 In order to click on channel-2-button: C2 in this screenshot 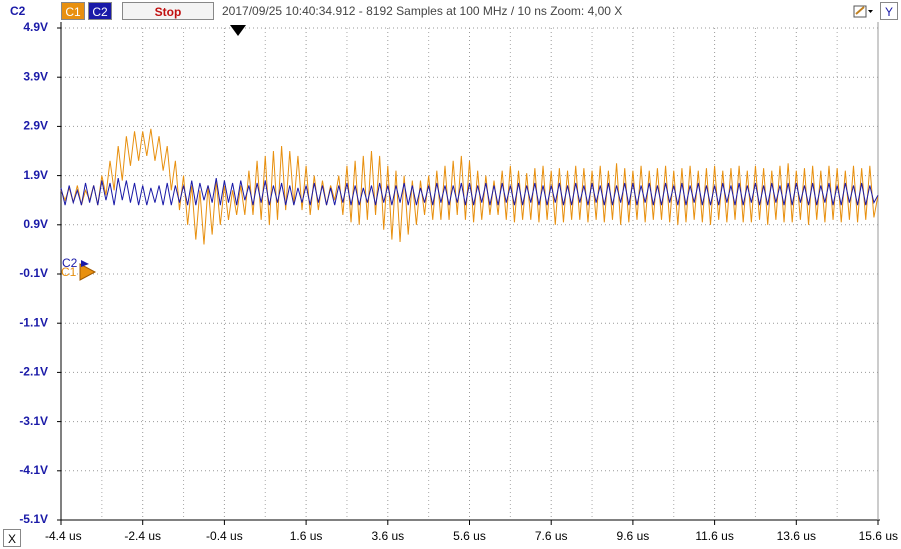, I will do `click(100, 11)`.